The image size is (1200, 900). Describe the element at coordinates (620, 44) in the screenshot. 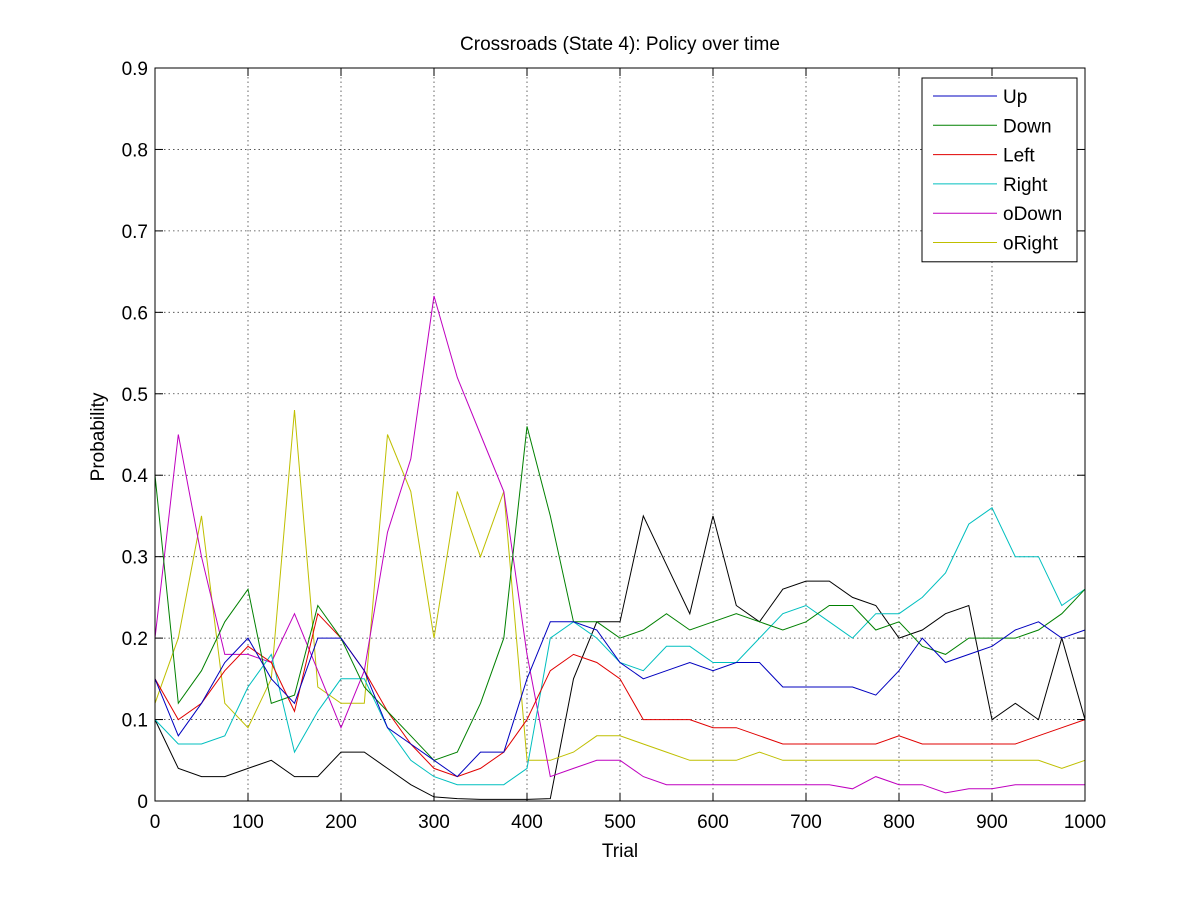

I see `chart-title: Crossroads (State 4): Policy over time` at that location.